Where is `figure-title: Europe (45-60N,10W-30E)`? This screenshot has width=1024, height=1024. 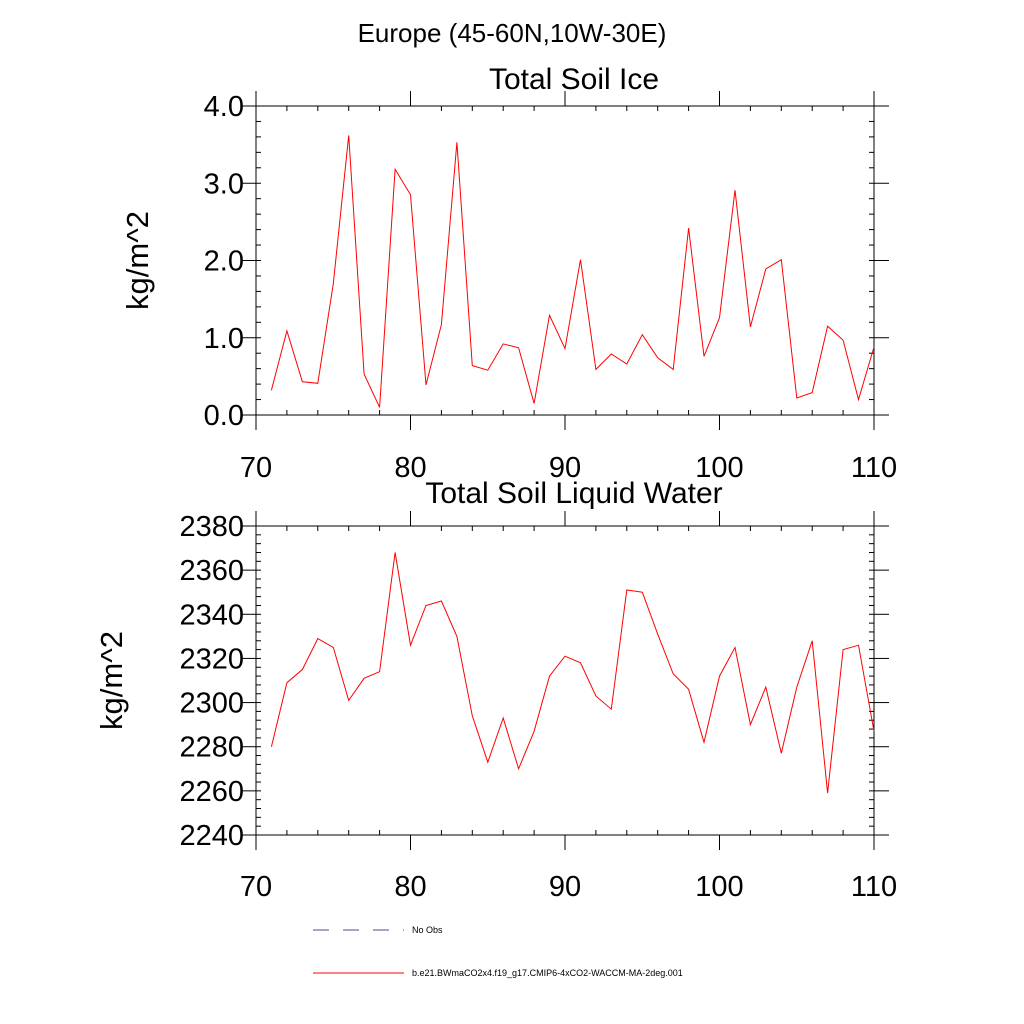 figure-title: Europe (45-60N,10W-30E) is located at coordinates (512, 33).